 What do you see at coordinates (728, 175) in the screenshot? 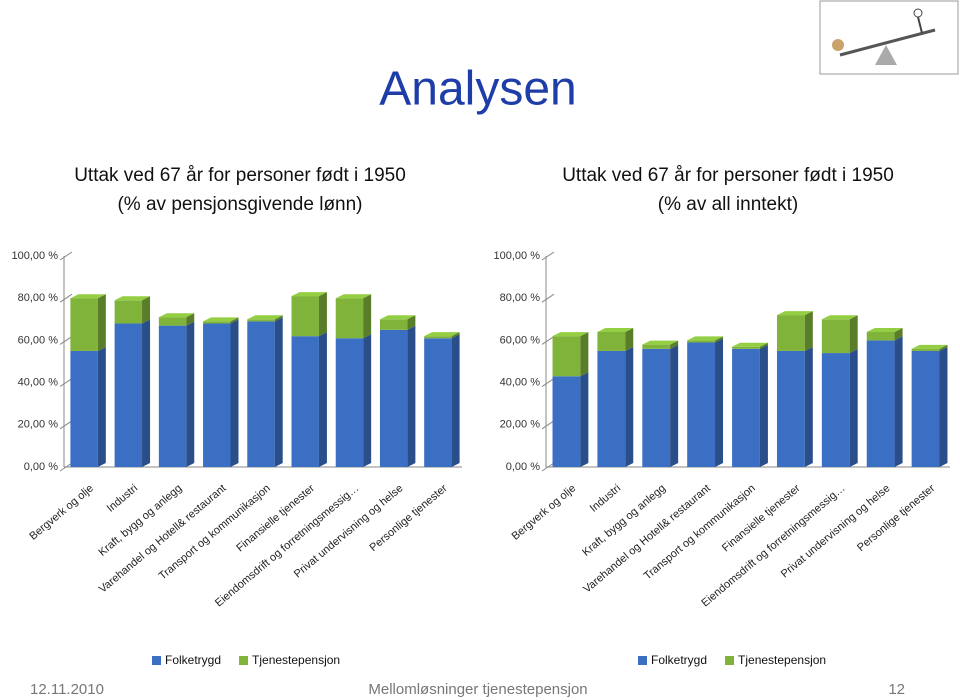
I see `chart-title: Uttak ved 67 år for personer født i 1950` at bounding box center [728, 175].